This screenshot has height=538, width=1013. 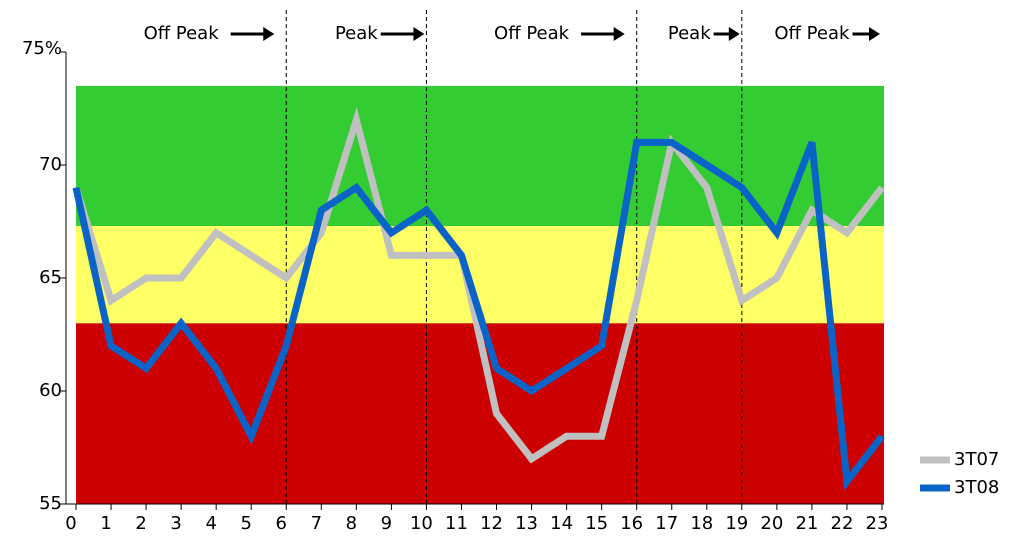 I want to click on x-tick-label: 19, so click(x=736, y=523).